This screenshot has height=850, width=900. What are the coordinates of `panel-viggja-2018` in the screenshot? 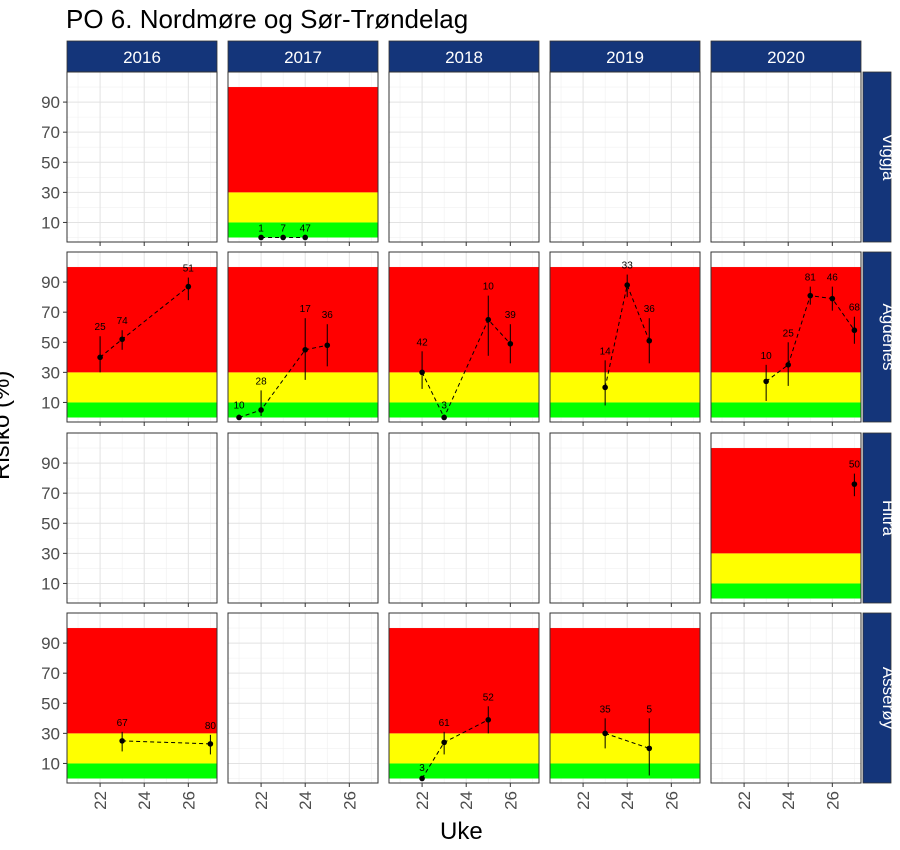 It's located at (464, 158).